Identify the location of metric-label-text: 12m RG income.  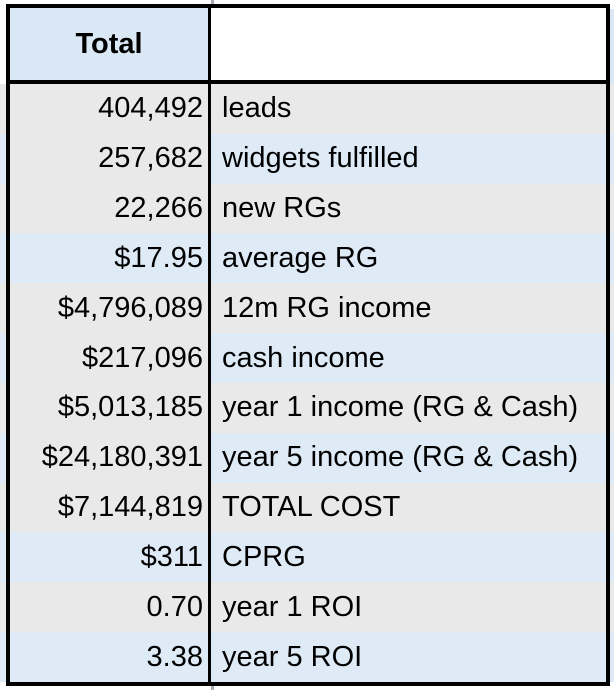
(327, 307).